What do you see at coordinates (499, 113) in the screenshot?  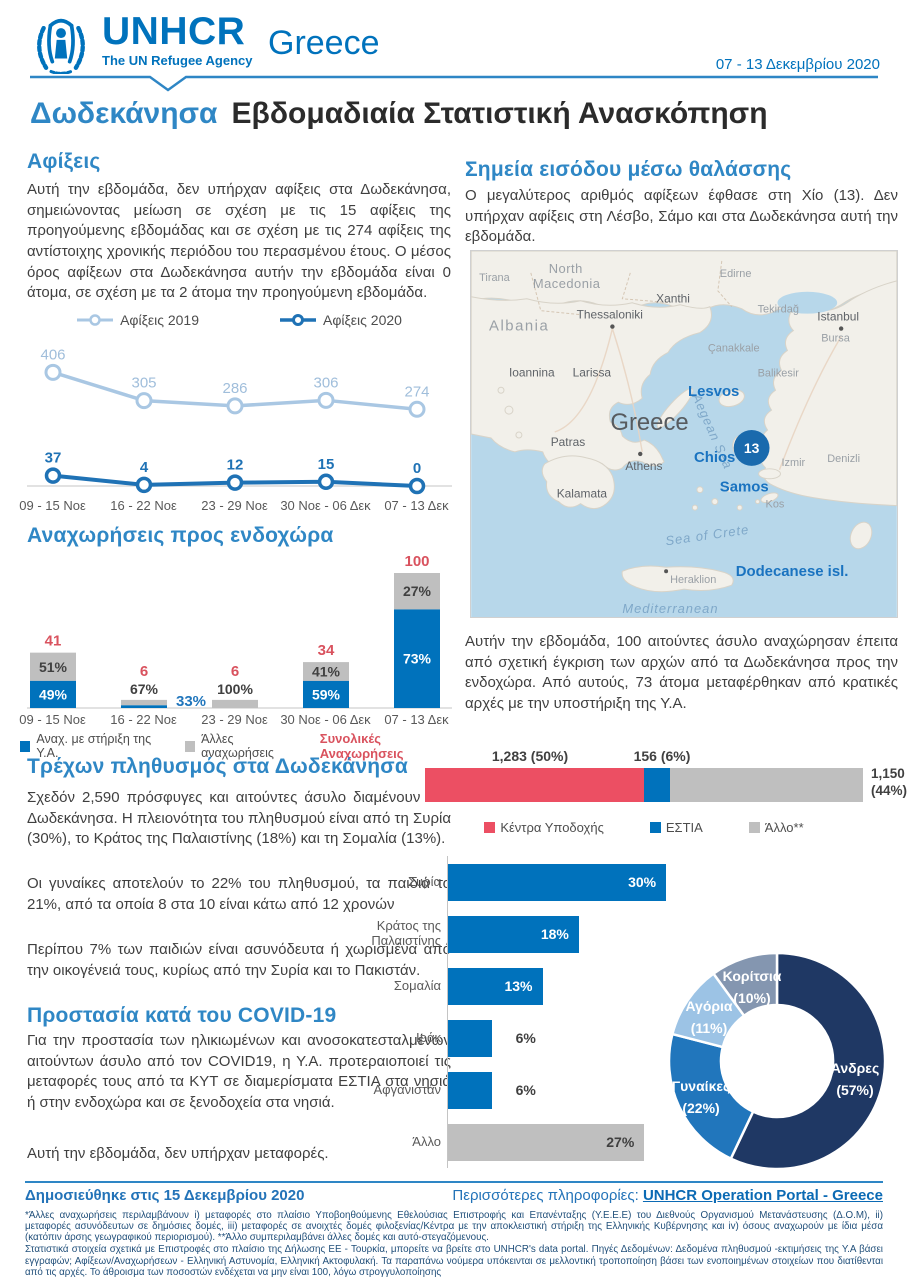 I see `page-title-text: Εβδομαδιαία Στατιστική Ανασκόπηση` at bounding box center [499, 113].